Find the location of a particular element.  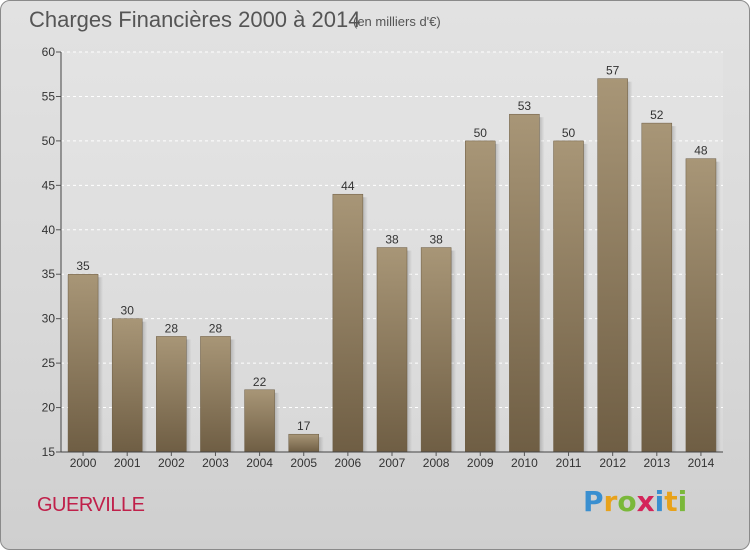

bar-value-label: 52 is located at coordinates (657, 115).